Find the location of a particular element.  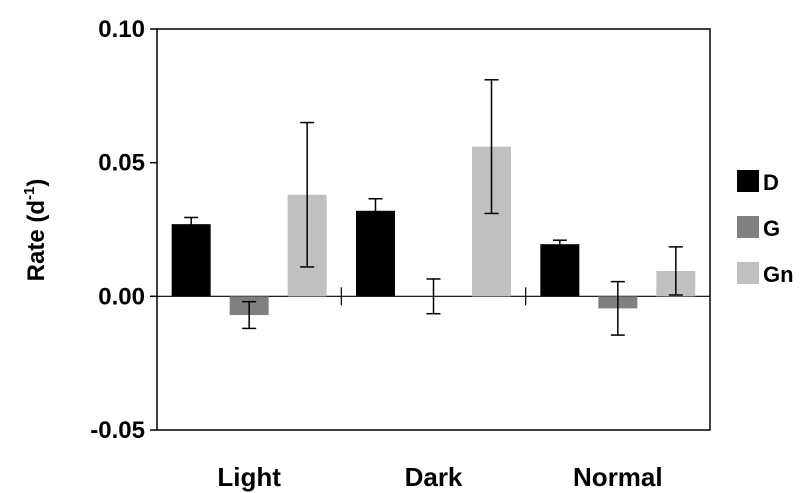

bar-light-d is located at coordinates (191, 260).